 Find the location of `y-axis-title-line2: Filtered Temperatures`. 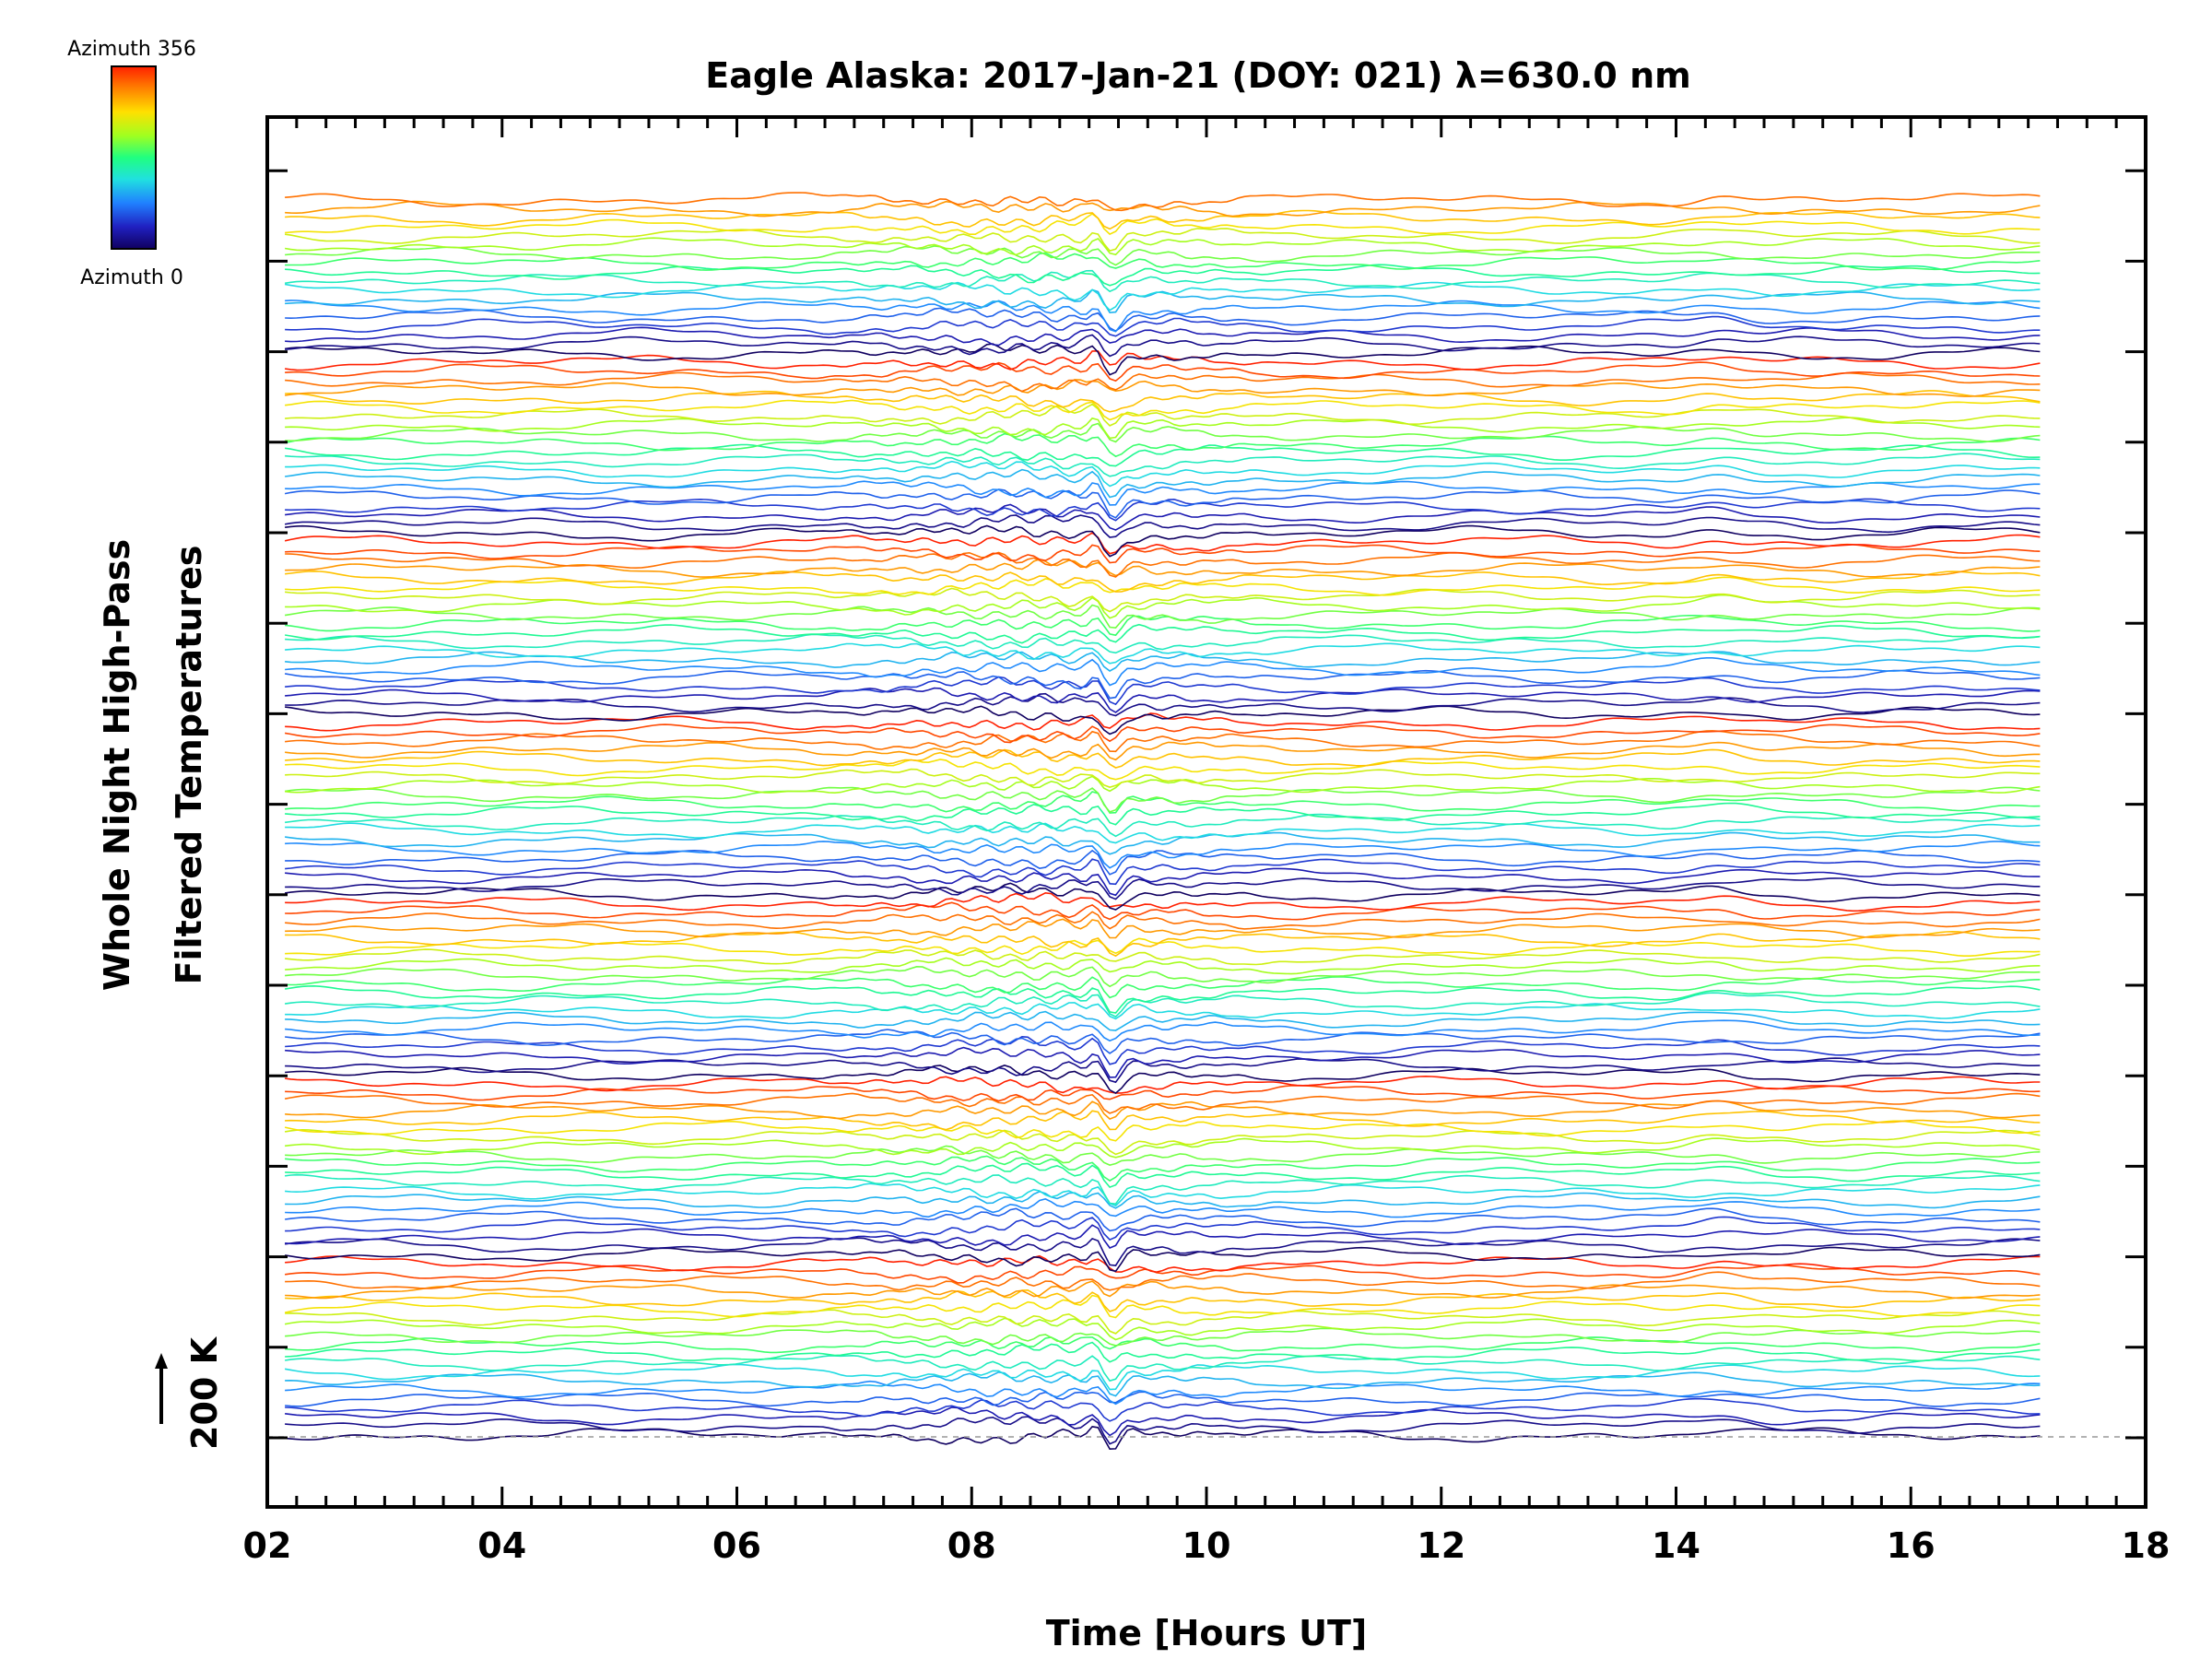

y-axis-title-line2: Filtered Temperatures is located at coordinates (189, 765).